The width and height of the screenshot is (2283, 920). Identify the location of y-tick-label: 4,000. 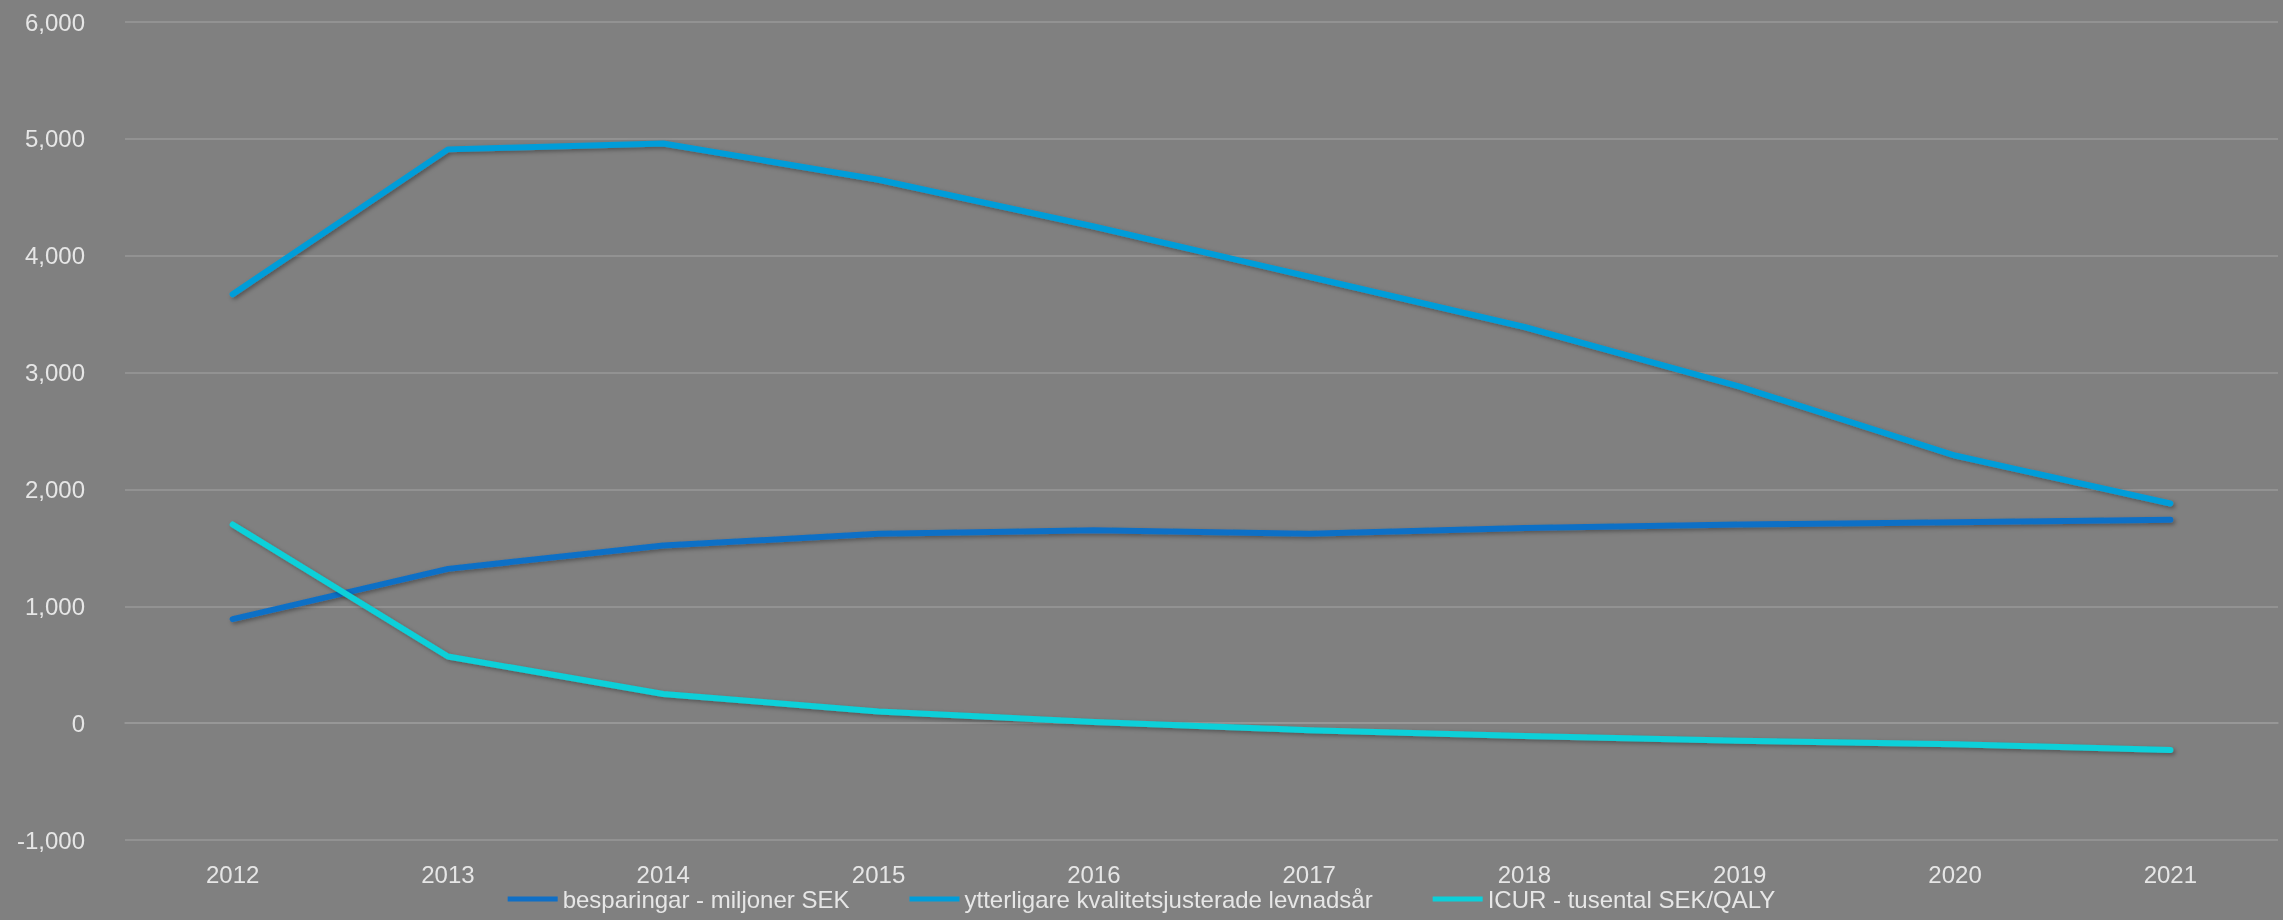
(54, 256).